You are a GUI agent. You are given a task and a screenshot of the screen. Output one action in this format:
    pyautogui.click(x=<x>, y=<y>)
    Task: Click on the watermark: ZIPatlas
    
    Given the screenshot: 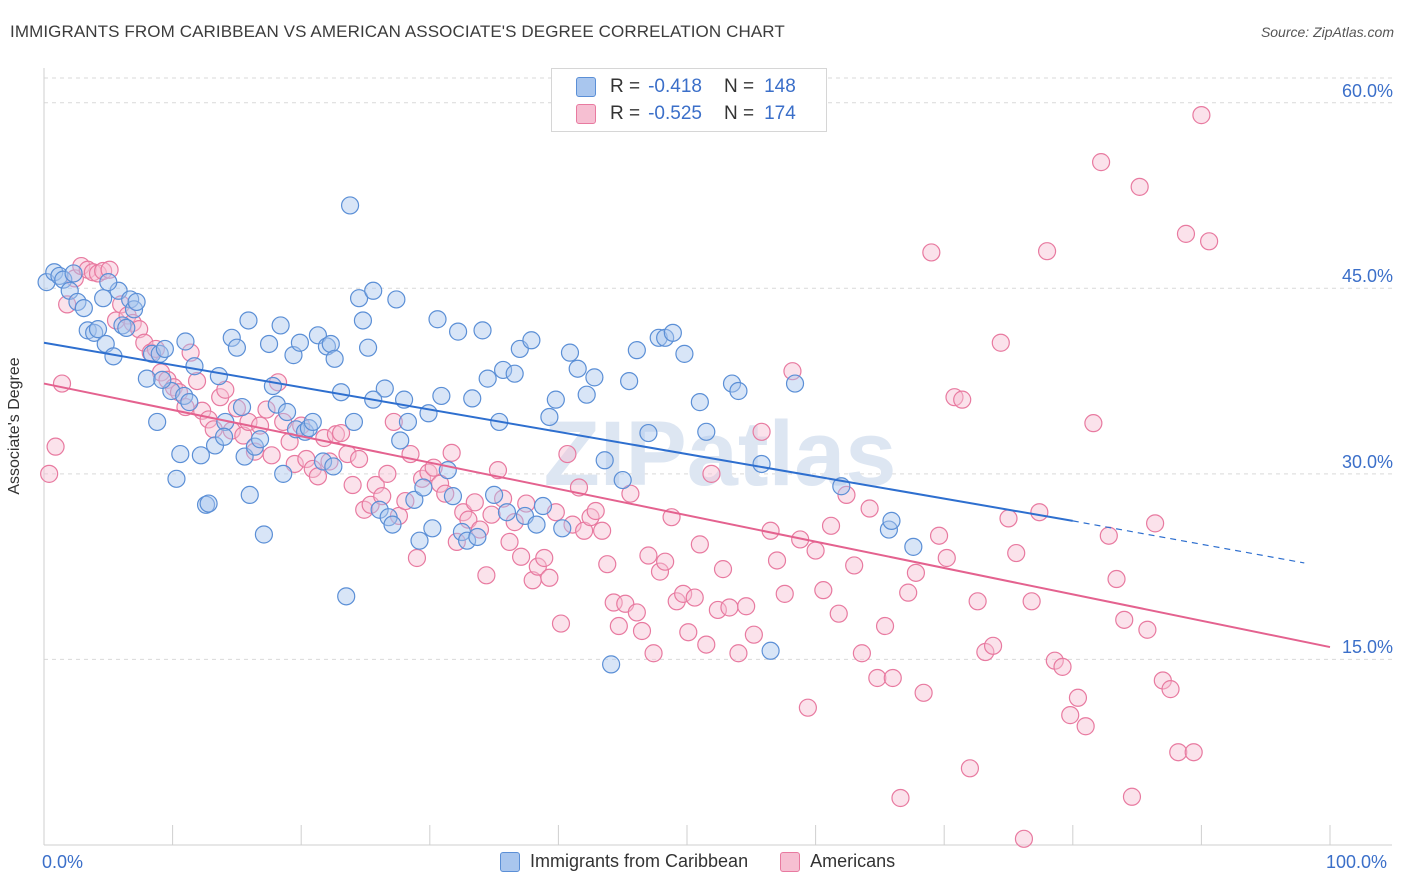 What is the action you would take?
    pyautogui.click(x=720, y=454)
    